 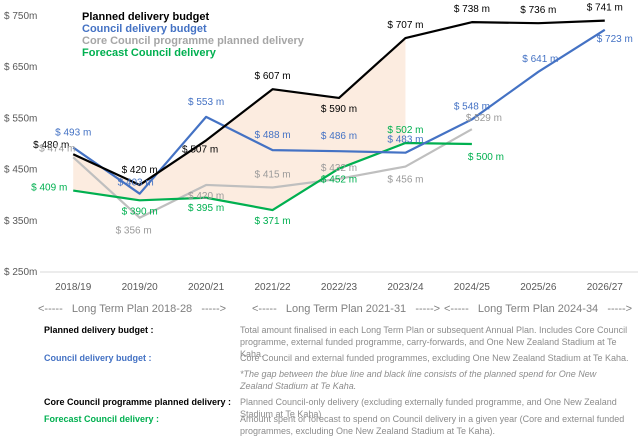 I want to click on data-label-forecast-council-delivery: $ 502 m, so click(x=405, y=130).